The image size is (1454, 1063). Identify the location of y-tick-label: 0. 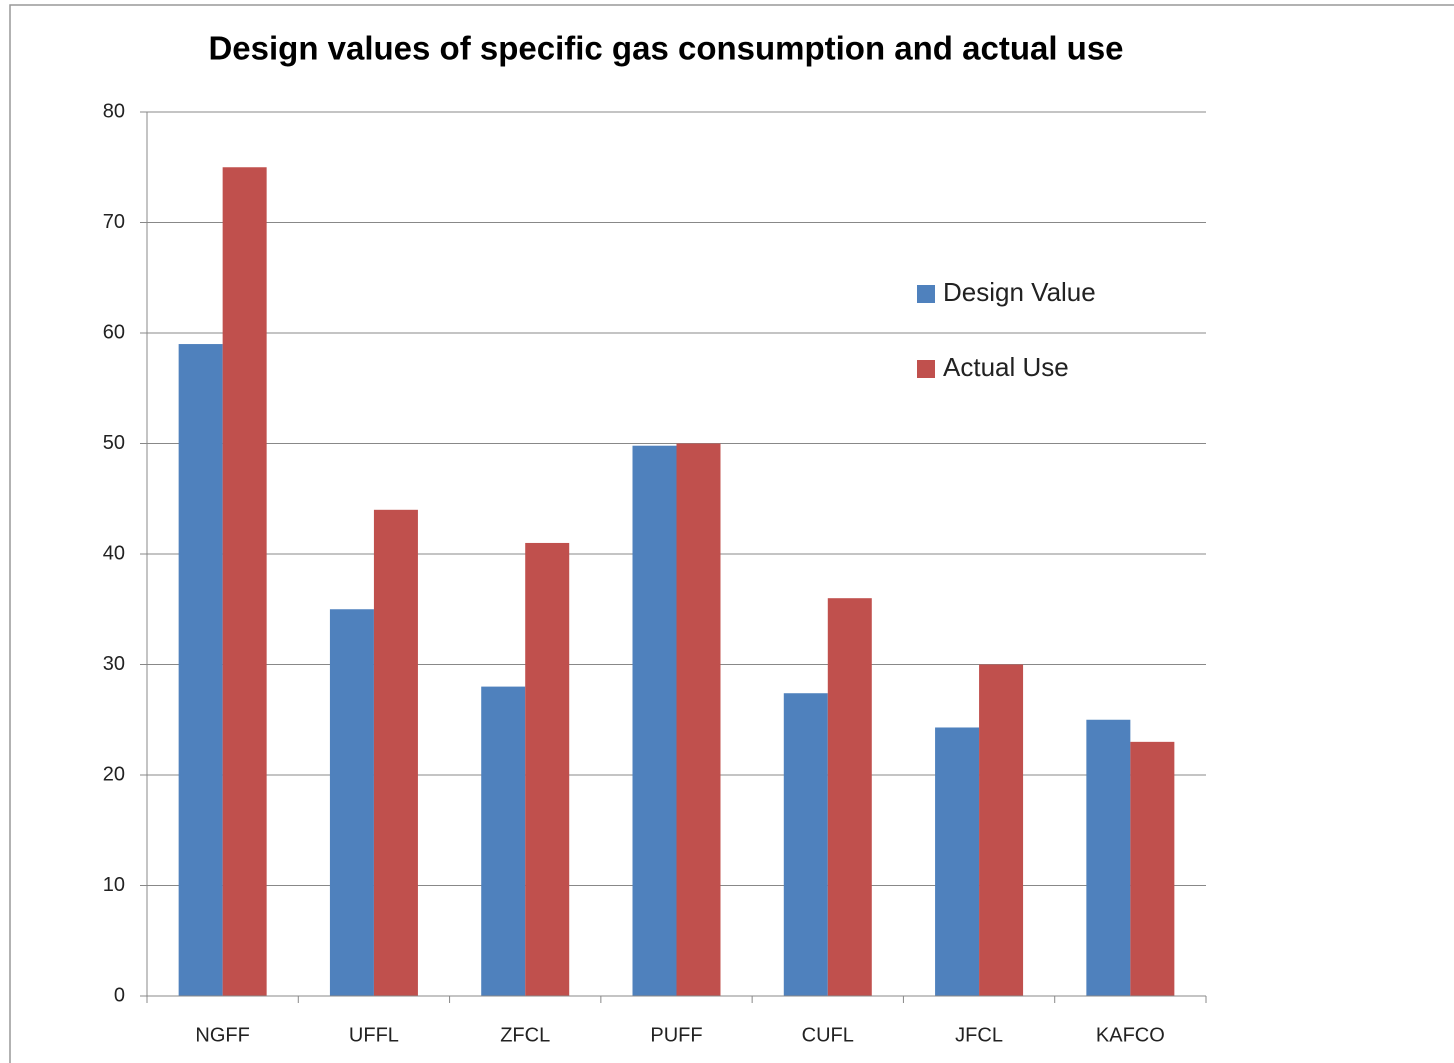
(119, 995).